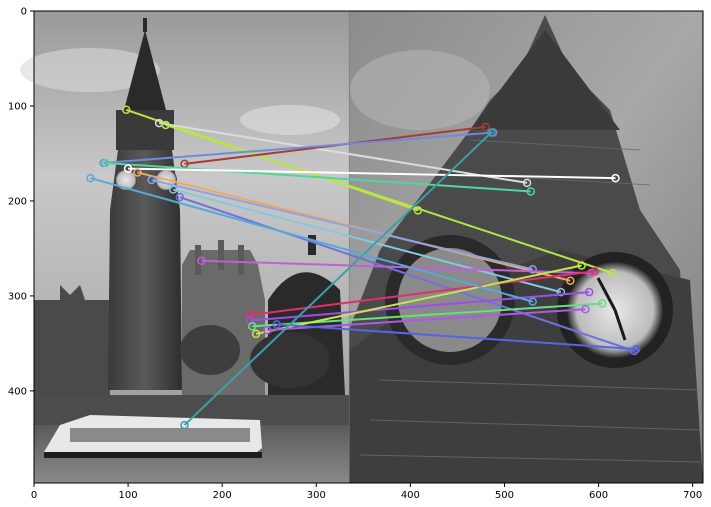 Image resolution: width=711 pixels, height=507 pixels. I want to click on y-tick-label: 200, so click(17, 201).